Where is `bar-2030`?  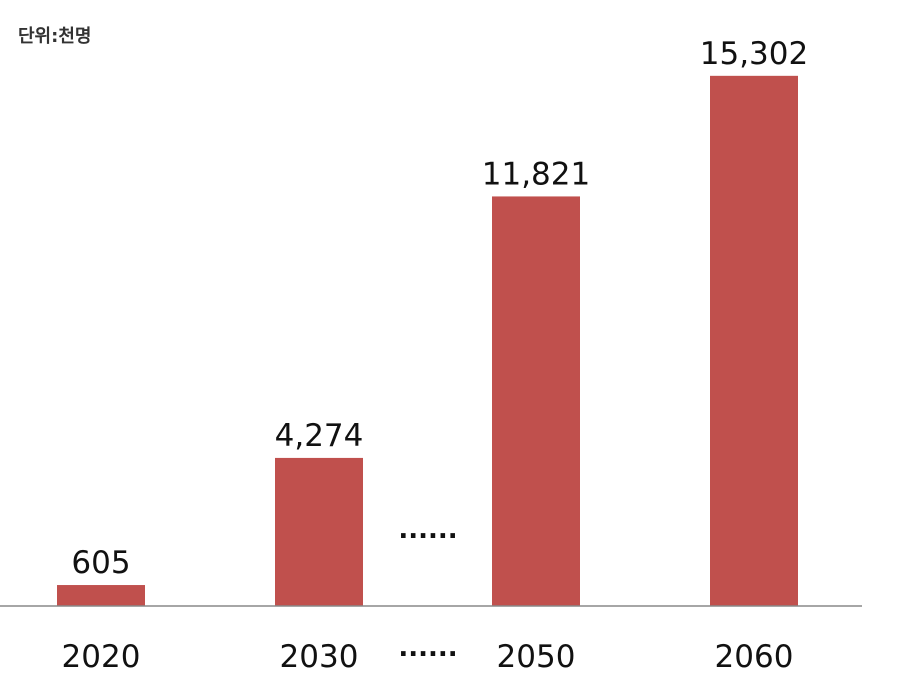
bar-2030 is located at coordinates (319, 531).